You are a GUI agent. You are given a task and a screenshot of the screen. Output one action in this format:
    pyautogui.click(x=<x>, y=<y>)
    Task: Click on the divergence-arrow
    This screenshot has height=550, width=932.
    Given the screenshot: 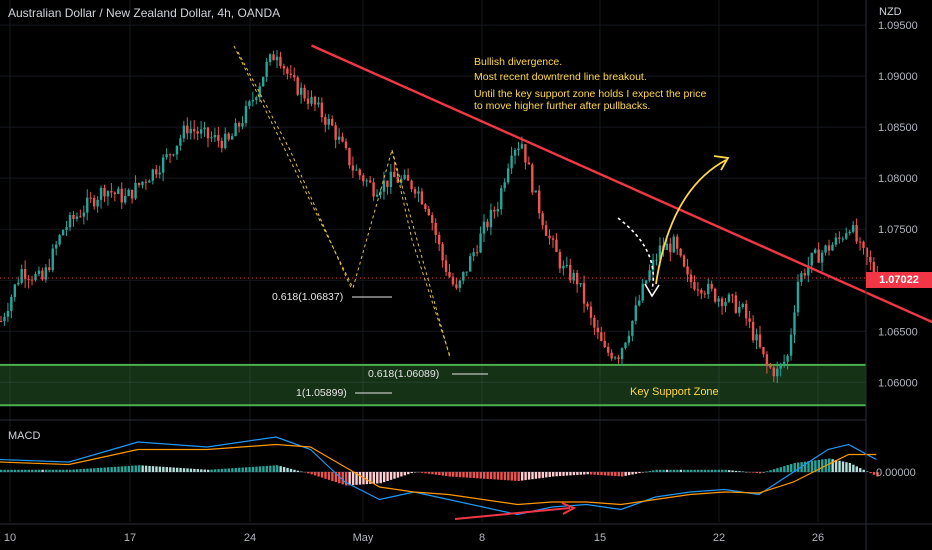 What is the action you would take?
    pyautogui.click(x=512, y=513)
    